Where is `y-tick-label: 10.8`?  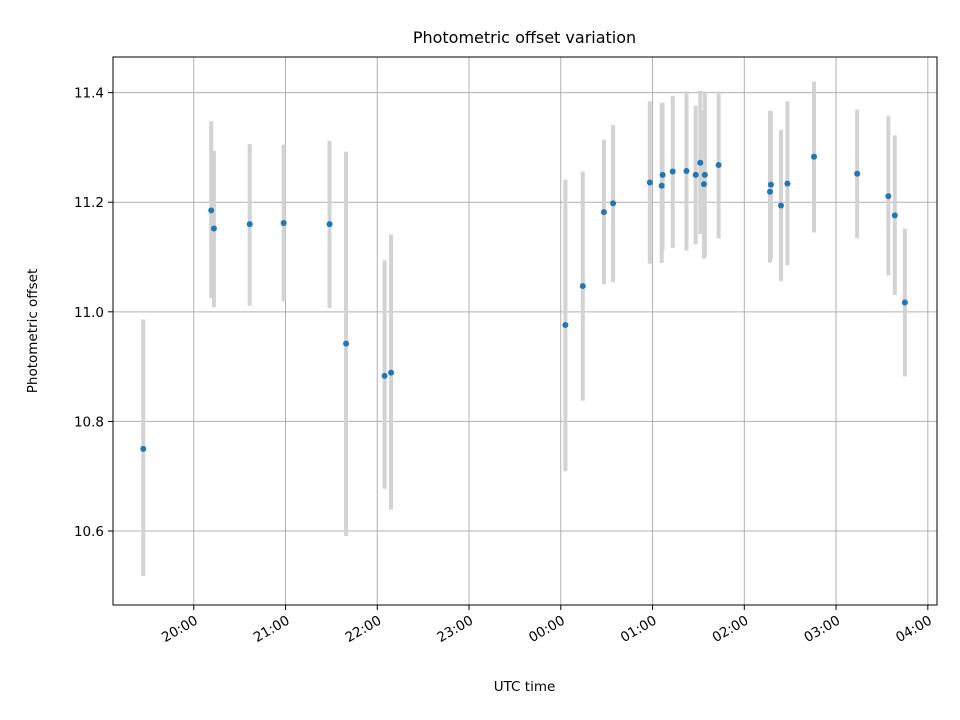
y-tick-label: 10.8 is located at coordinates (89, 422).